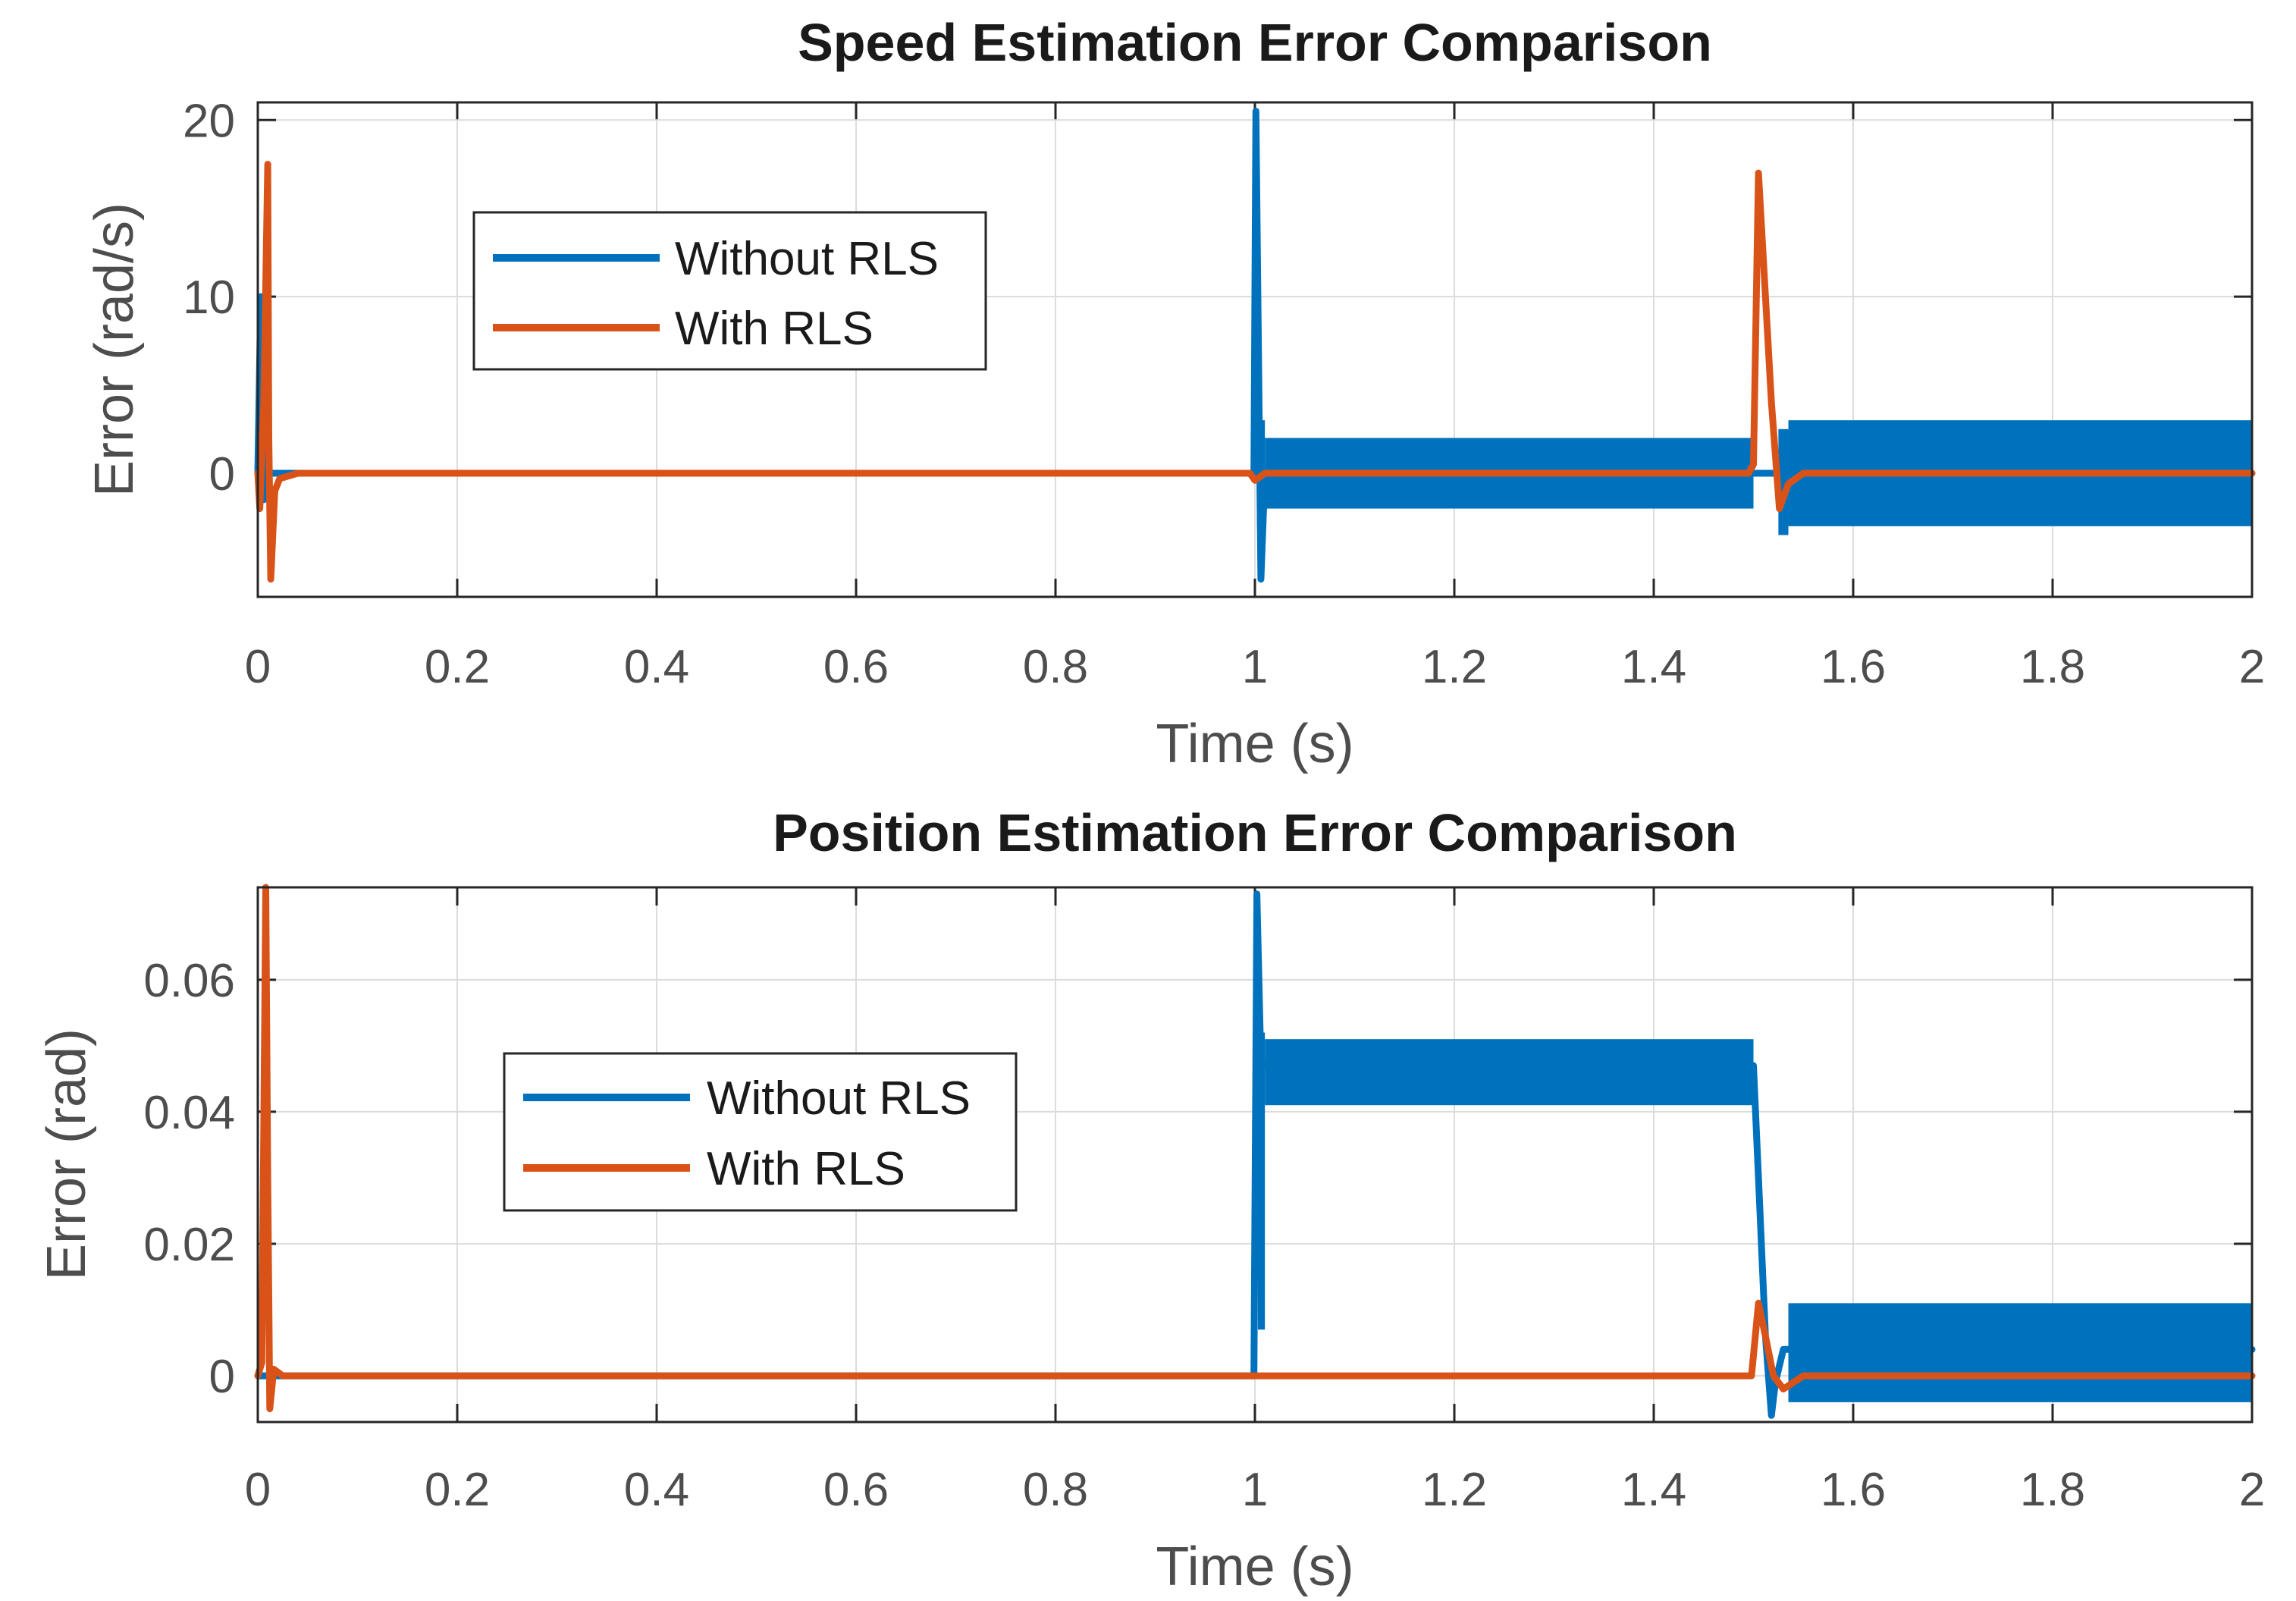  Describe the element at coordinates (114, 349) in the screenshot. I see `speed-chart-y-axis-label: Error (rad/s)` at that location.